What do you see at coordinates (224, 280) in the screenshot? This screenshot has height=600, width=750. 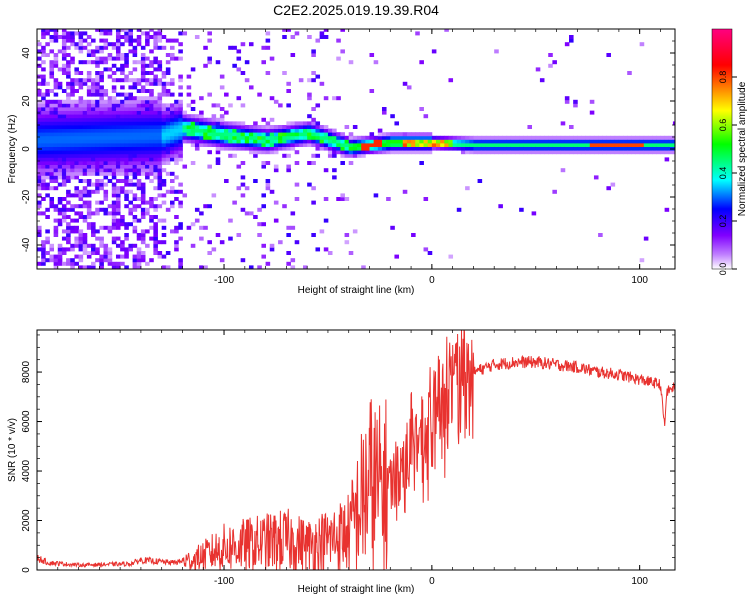 I see `spectrogram-x-tick-label: -100` at bounding box center [224, 280].